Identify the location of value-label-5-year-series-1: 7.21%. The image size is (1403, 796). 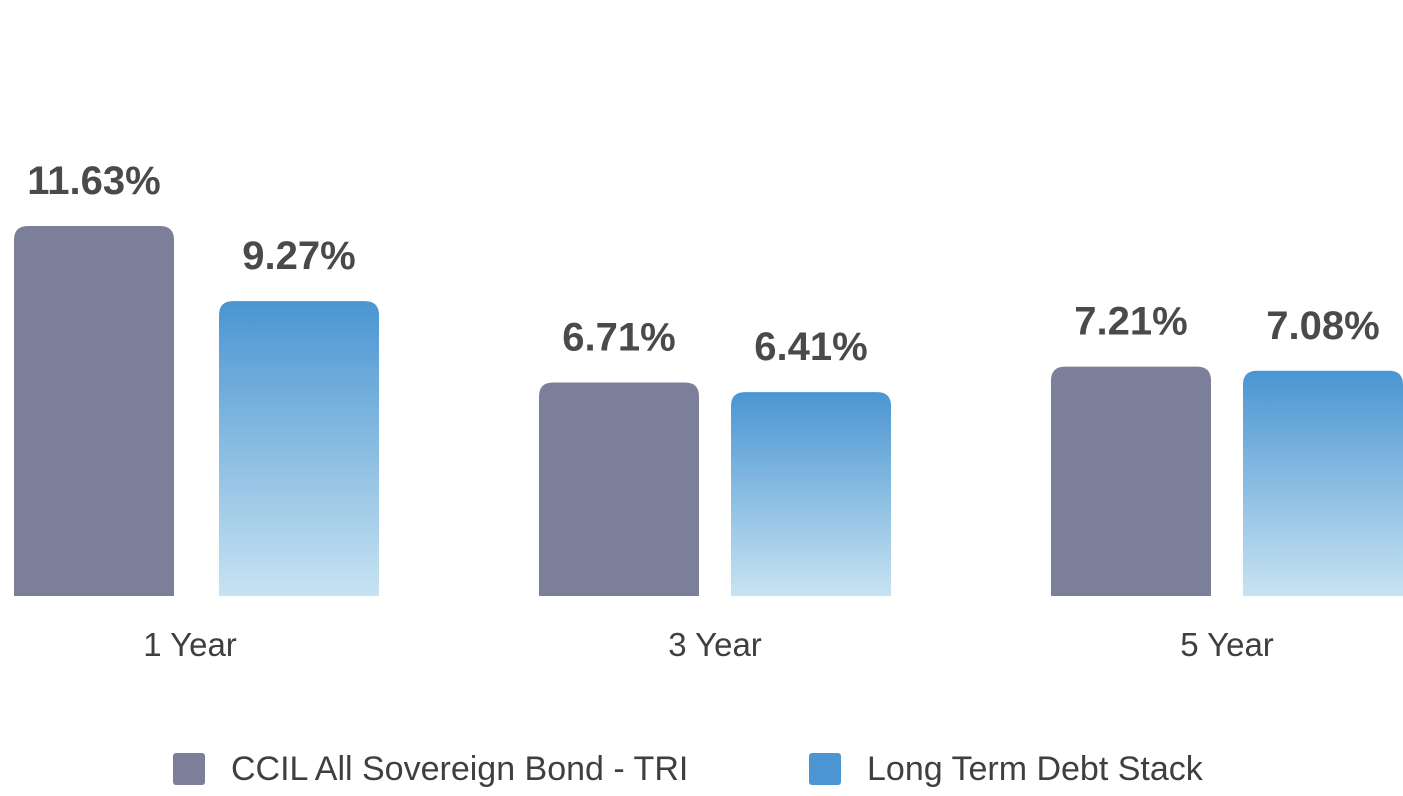
(1130, 322).